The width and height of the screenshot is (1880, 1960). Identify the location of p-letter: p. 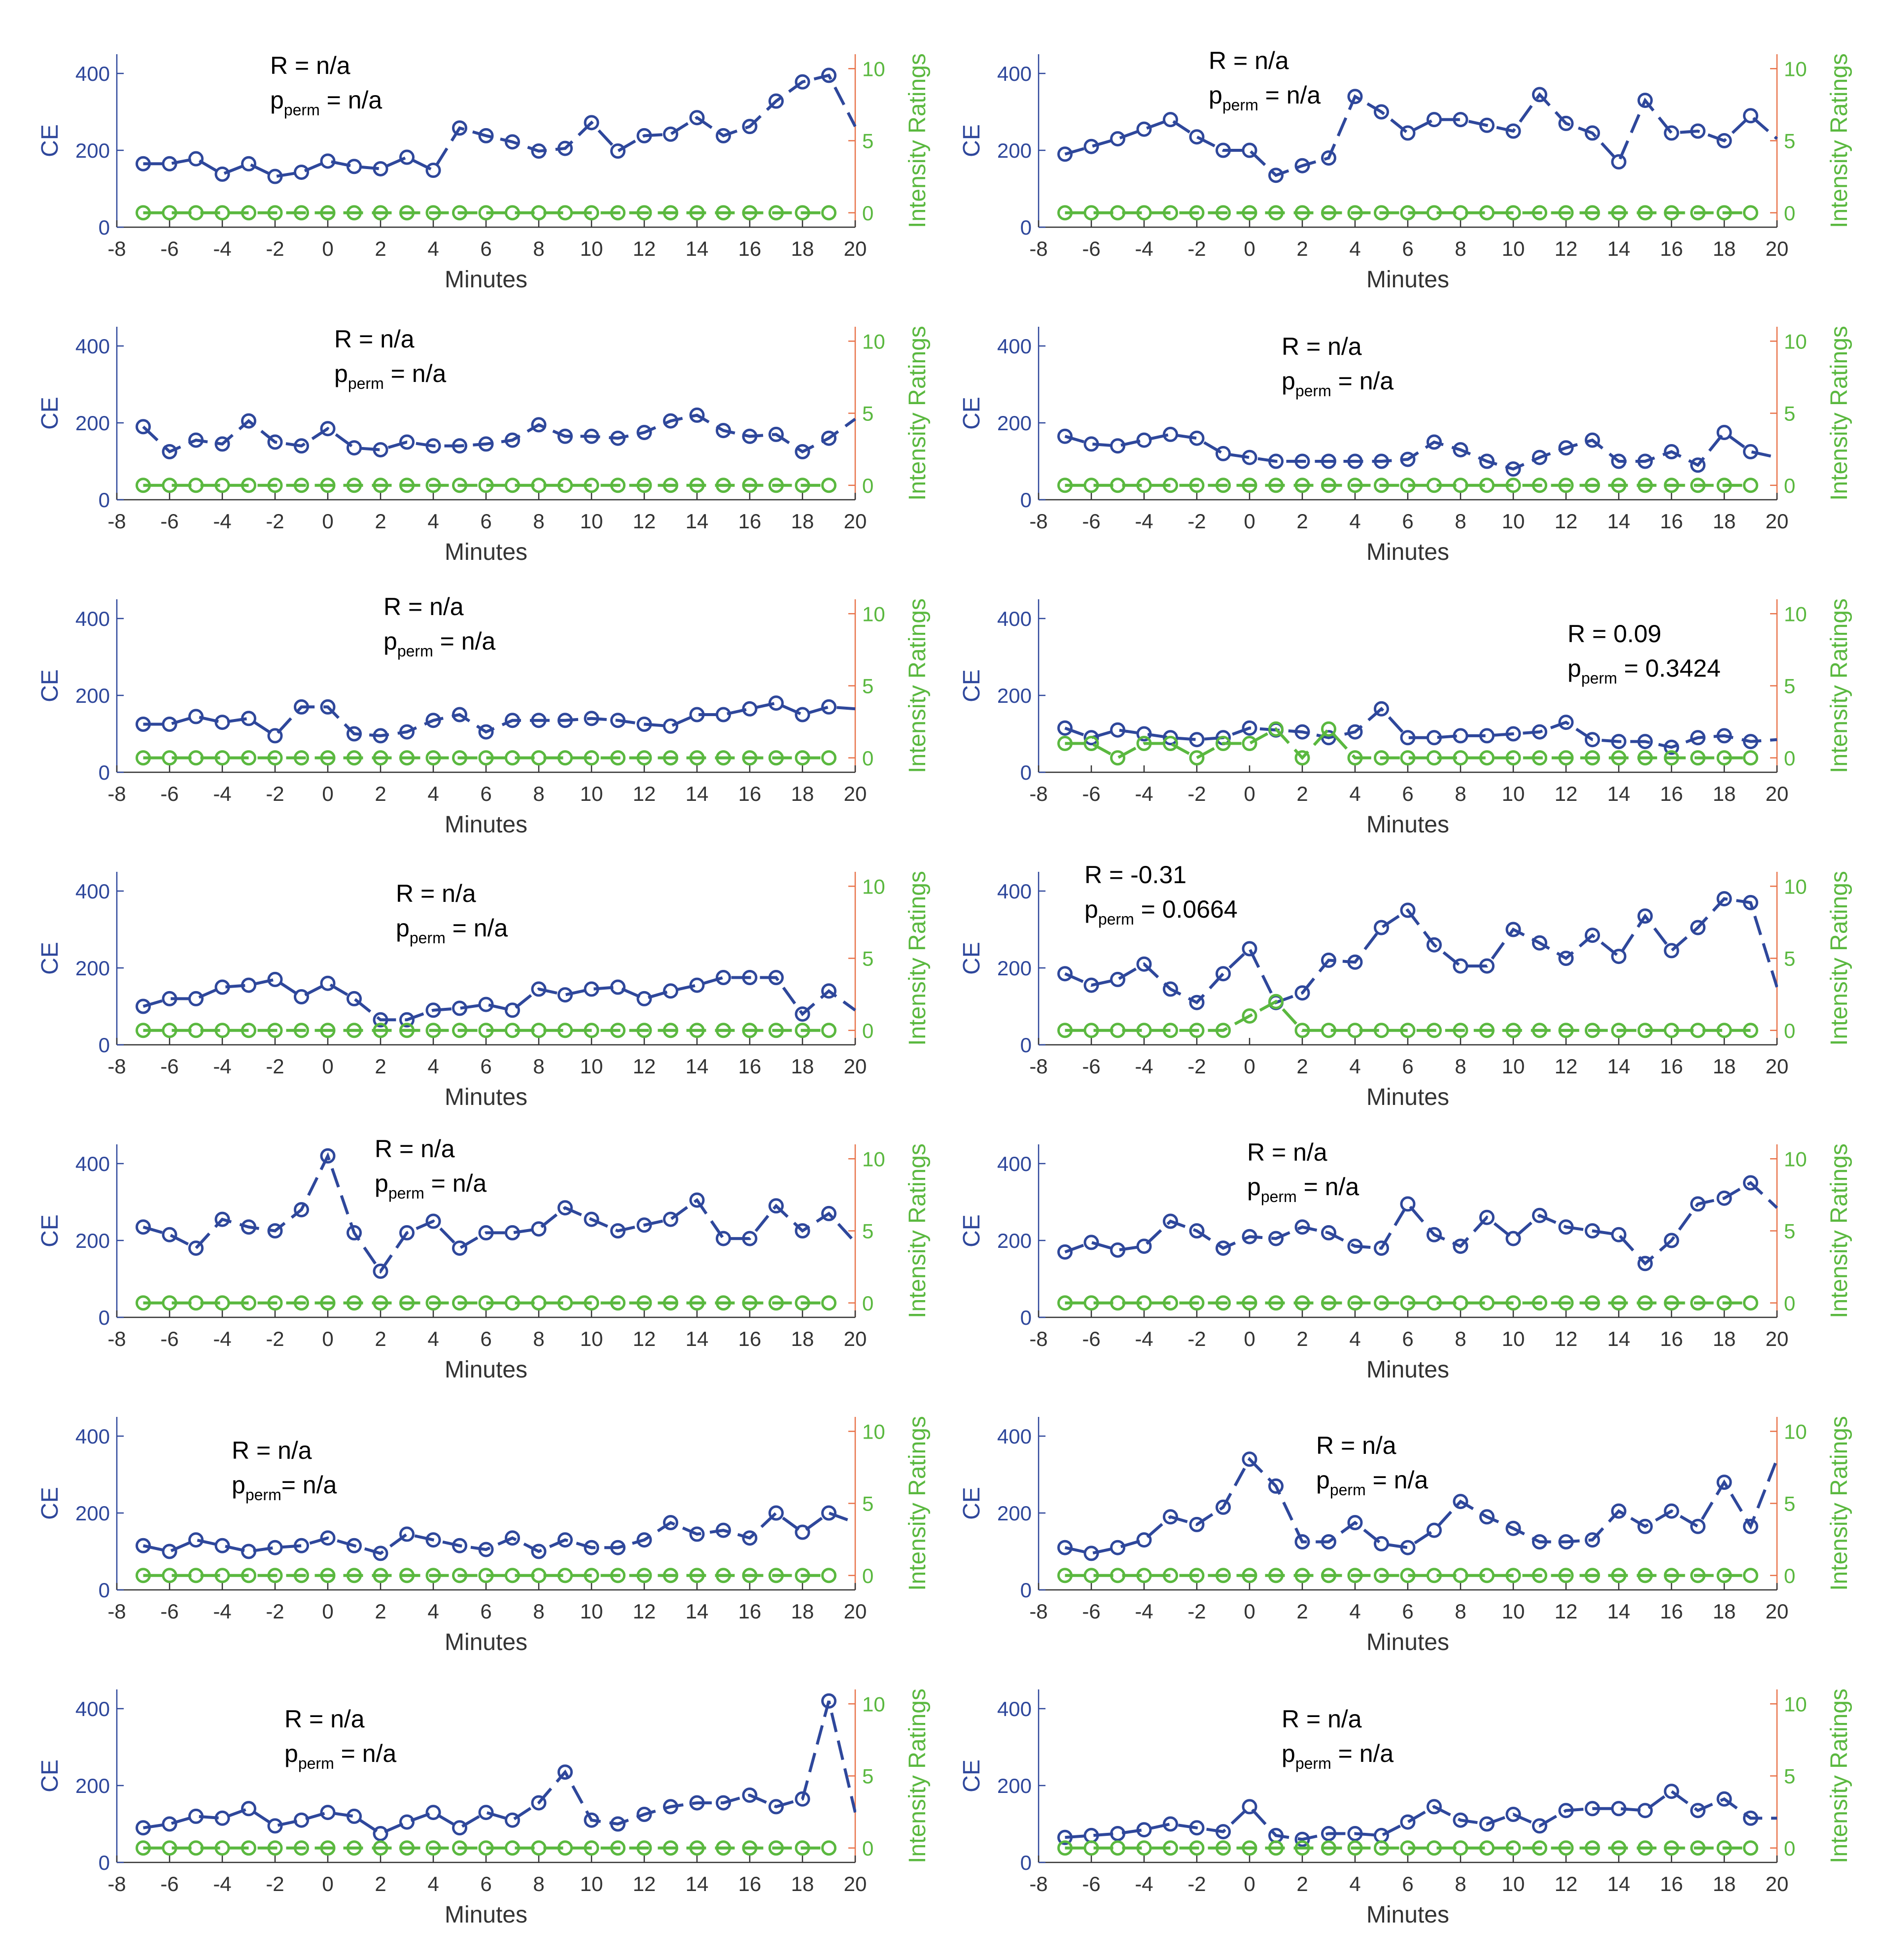
(1091, 909).